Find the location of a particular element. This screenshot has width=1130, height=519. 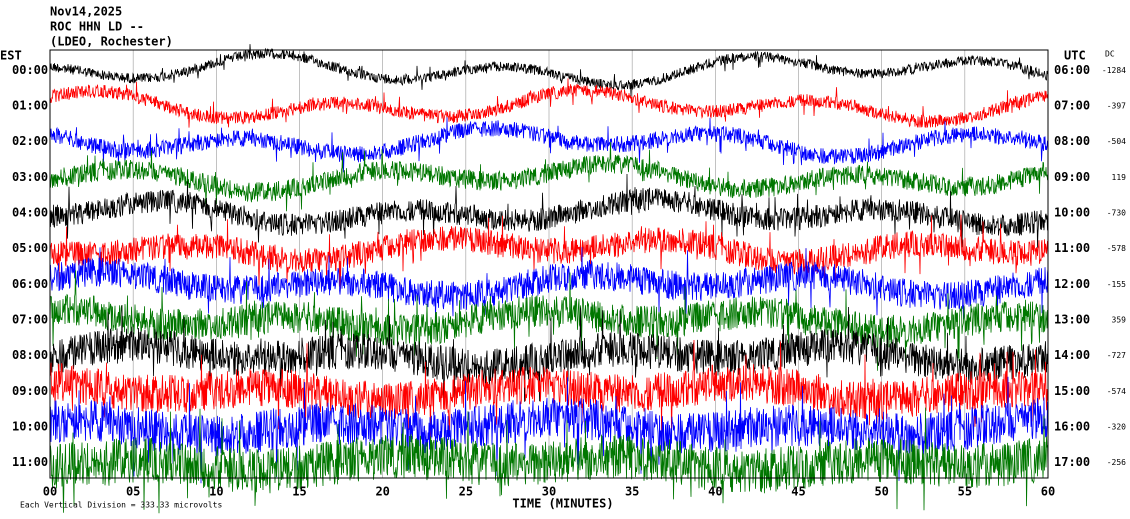

x-tick-label: 05 is located at coordinates (133, 492).